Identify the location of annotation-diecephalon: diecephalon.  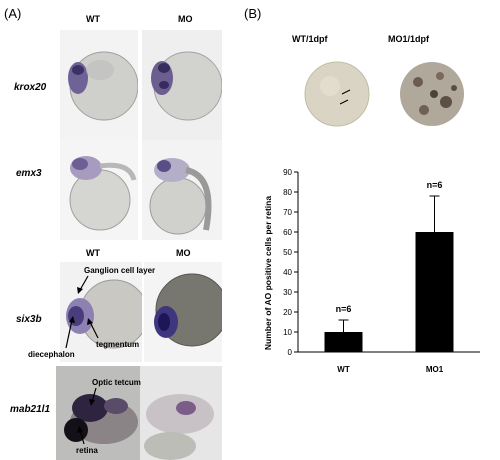
(51, 354).